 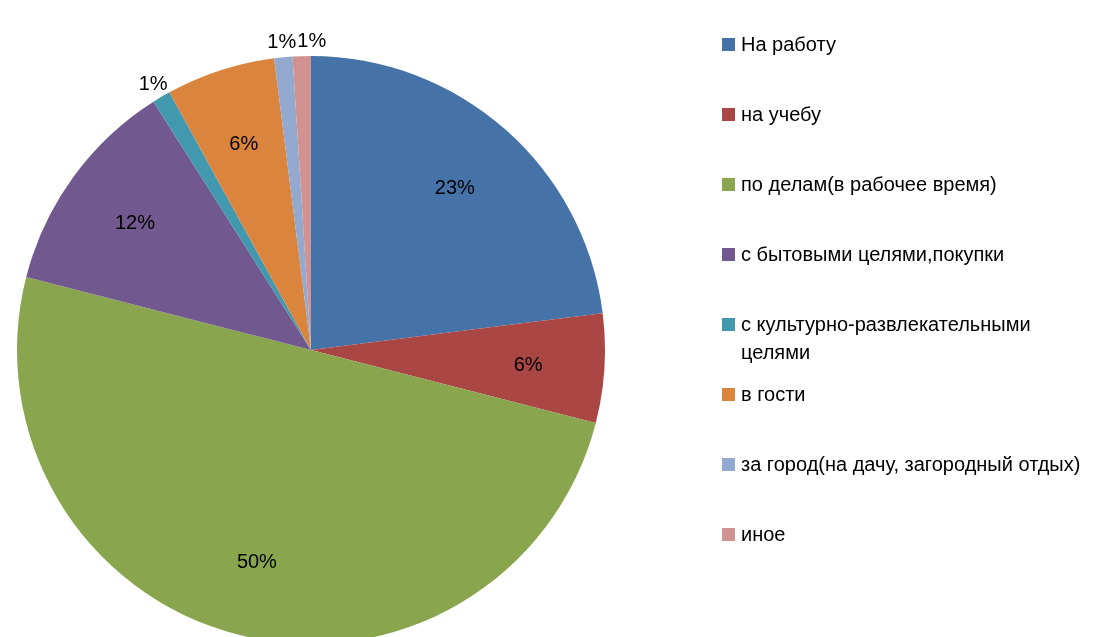 I want to click on legend-label: иное, so click(x=763, y=534).